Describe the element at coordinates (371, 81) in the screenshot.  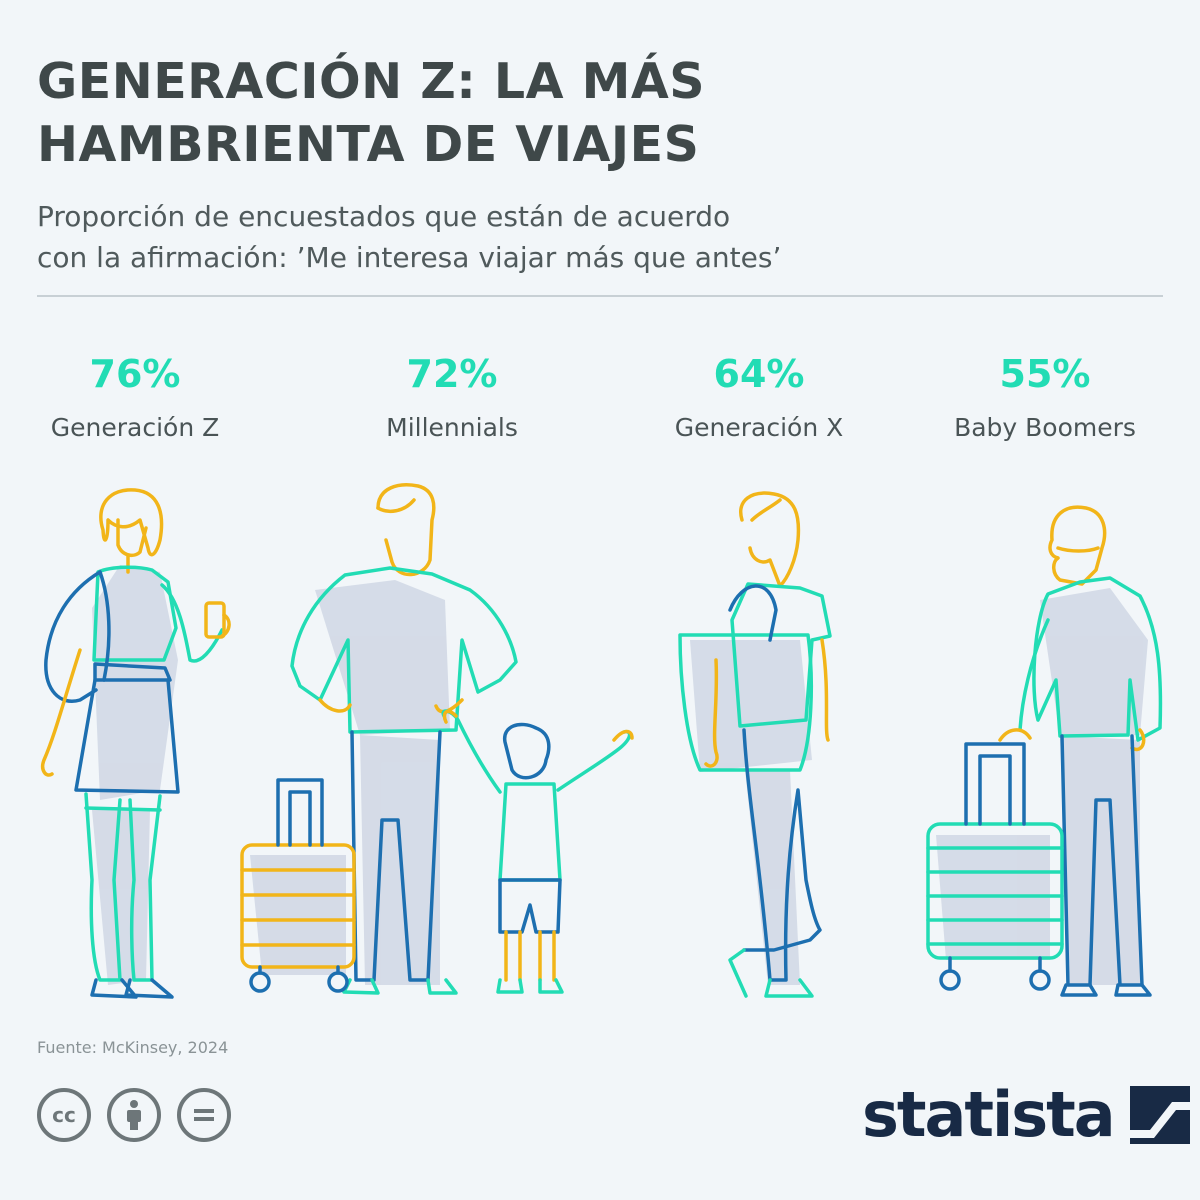
I see `title-line-1: GENERACIÓN Z: LA MÁS` at that location.